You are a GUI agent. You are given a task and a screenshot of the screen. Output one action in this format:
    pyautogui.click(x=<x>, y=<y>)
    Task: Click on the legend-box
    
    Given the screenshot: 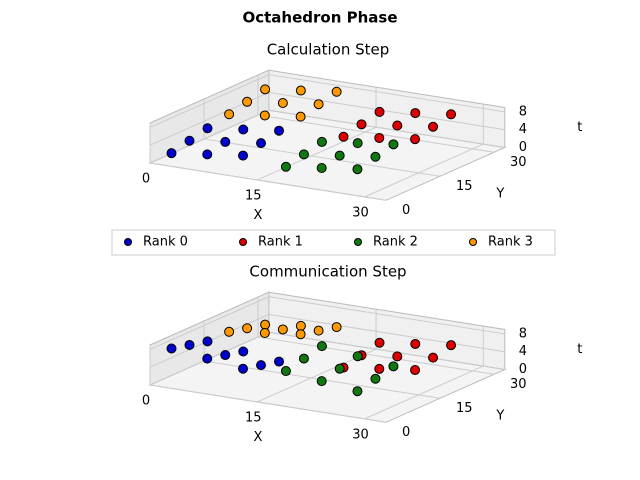 What is the action you would take?
    pyautogui.click(x=333, y=242)
    